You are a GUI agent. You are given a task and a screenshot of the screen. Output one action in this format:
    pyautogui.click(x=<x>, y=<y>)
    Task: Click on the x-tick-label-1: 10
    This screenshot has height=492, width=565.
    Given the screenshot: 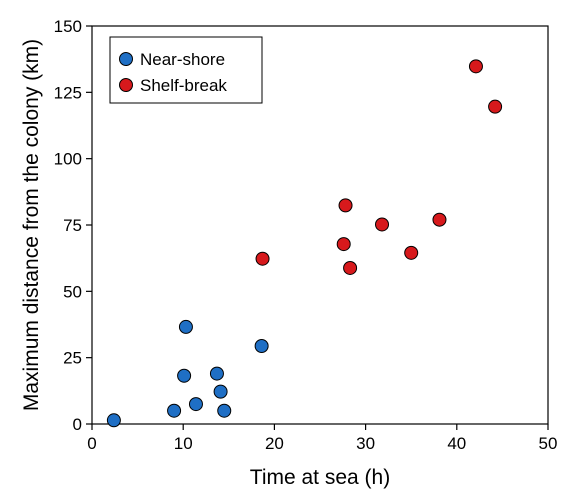 What is the action you would take?
    pyautogui.click(x=183, y=443)
    